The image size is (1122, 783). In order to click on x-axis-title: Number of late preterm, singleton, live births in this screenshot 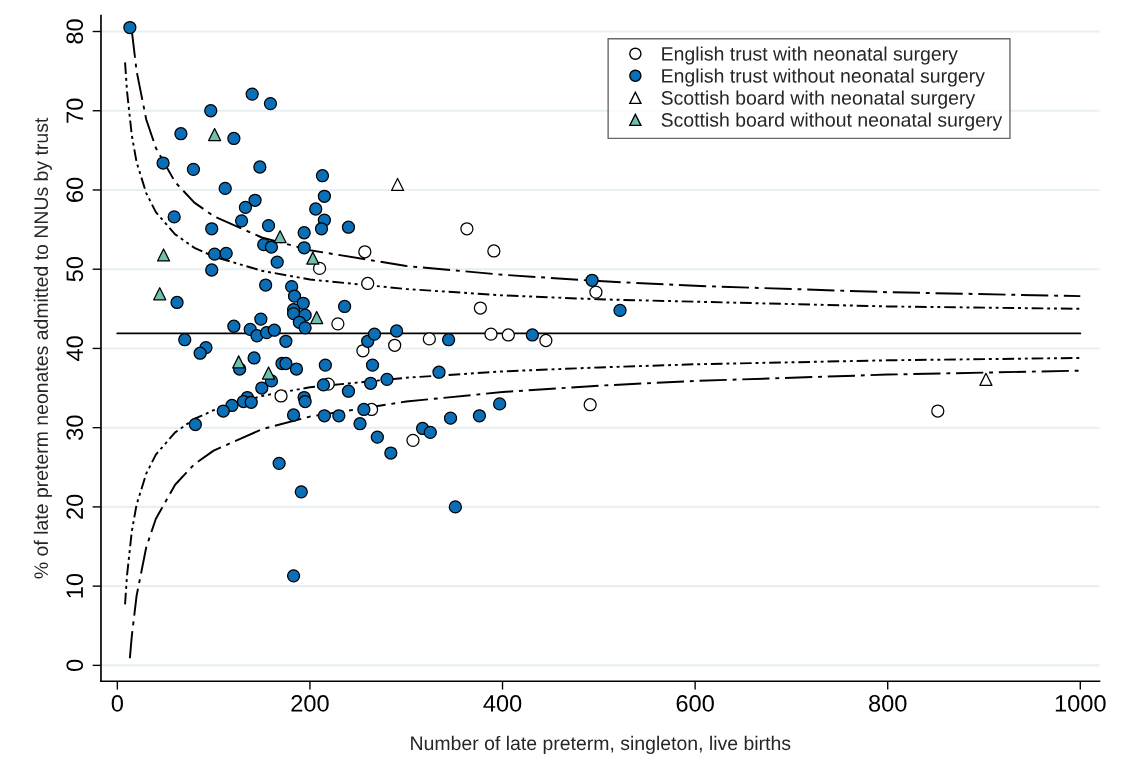, I will do `click(601, 744)`.